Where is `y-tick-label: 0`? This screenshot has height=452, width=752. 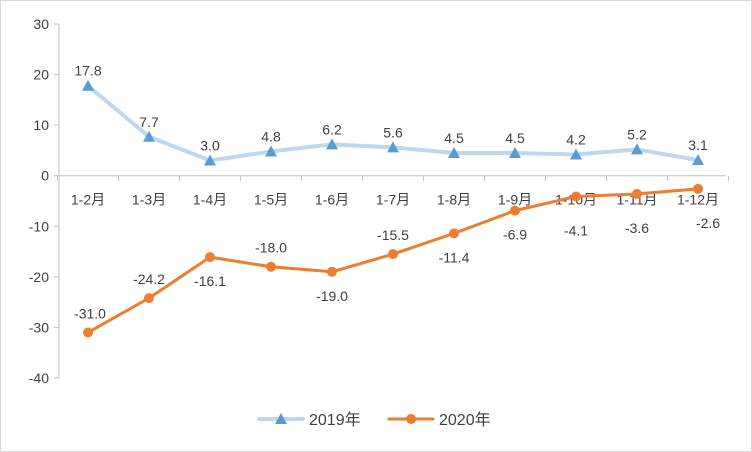 y-tick-label: 0 is located at coordinates (45, 176).